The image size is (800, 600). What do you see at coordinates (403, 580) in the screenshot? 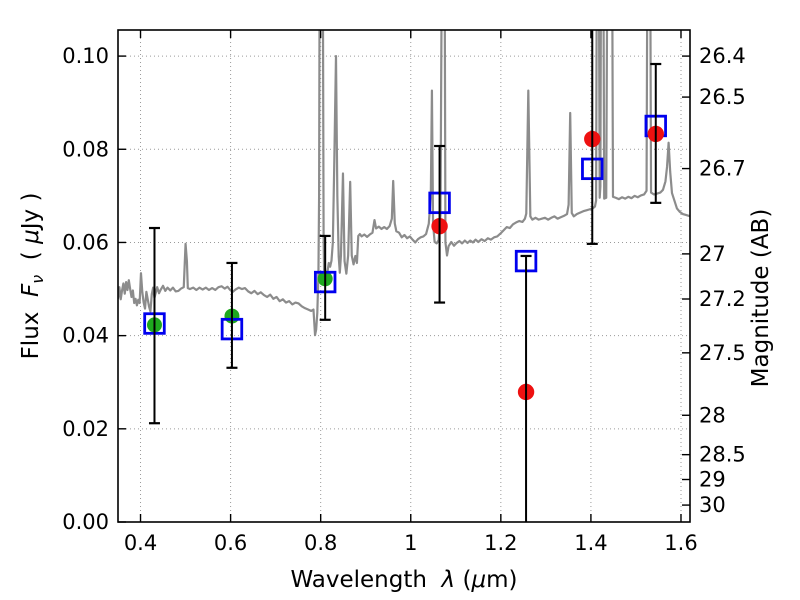
I see `x-axis-label: Wavelength λ (μm)` at bounding box center [403, 580].